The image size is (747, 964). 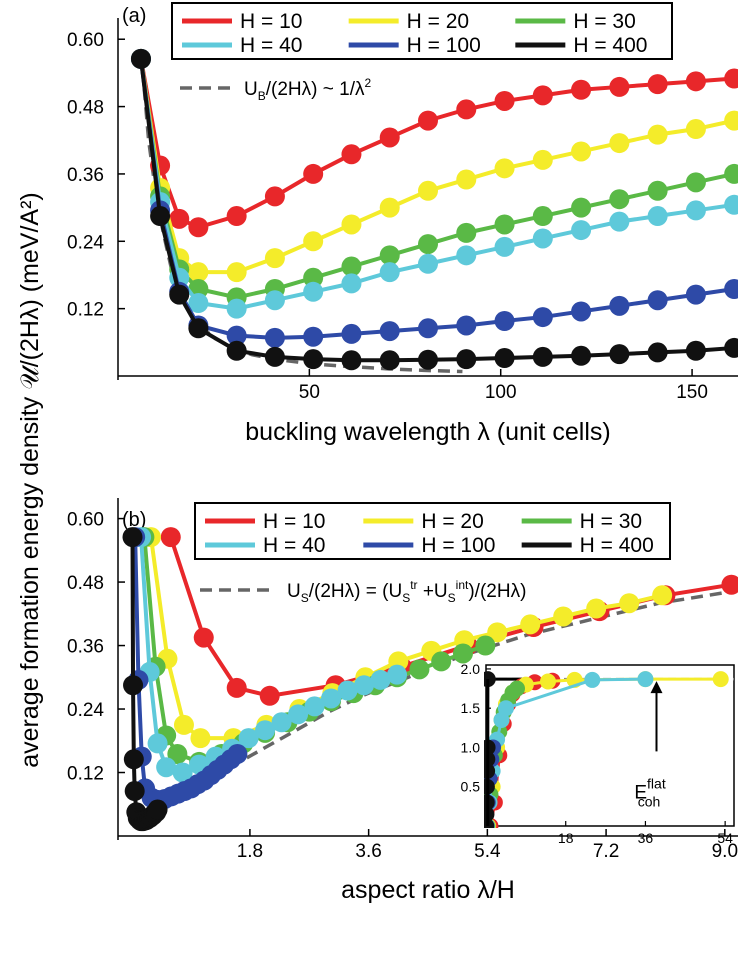 I want to click on reference-label-part: U, so click(x=294, y=591).